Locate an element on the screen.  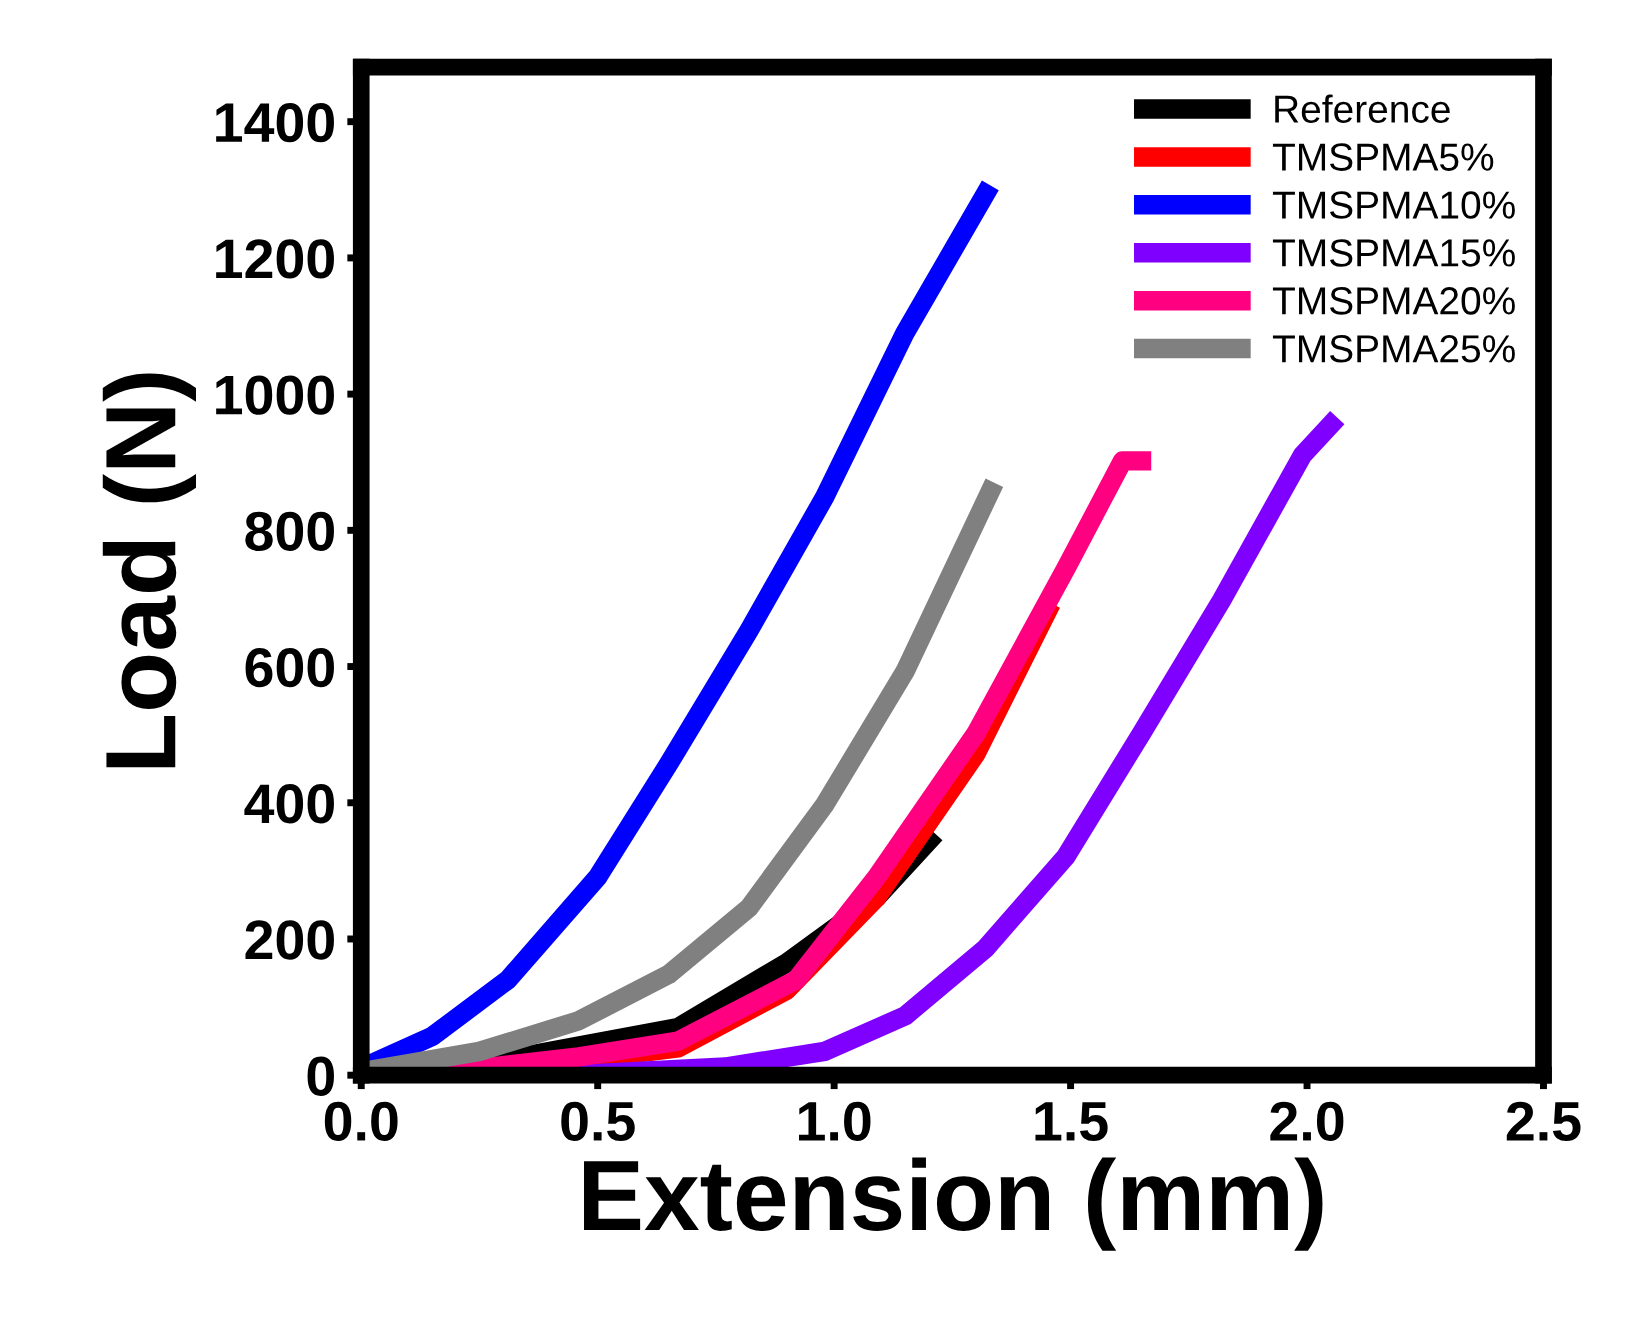
x-tick-label: 0.5 is located at coordinates (598, 1121).